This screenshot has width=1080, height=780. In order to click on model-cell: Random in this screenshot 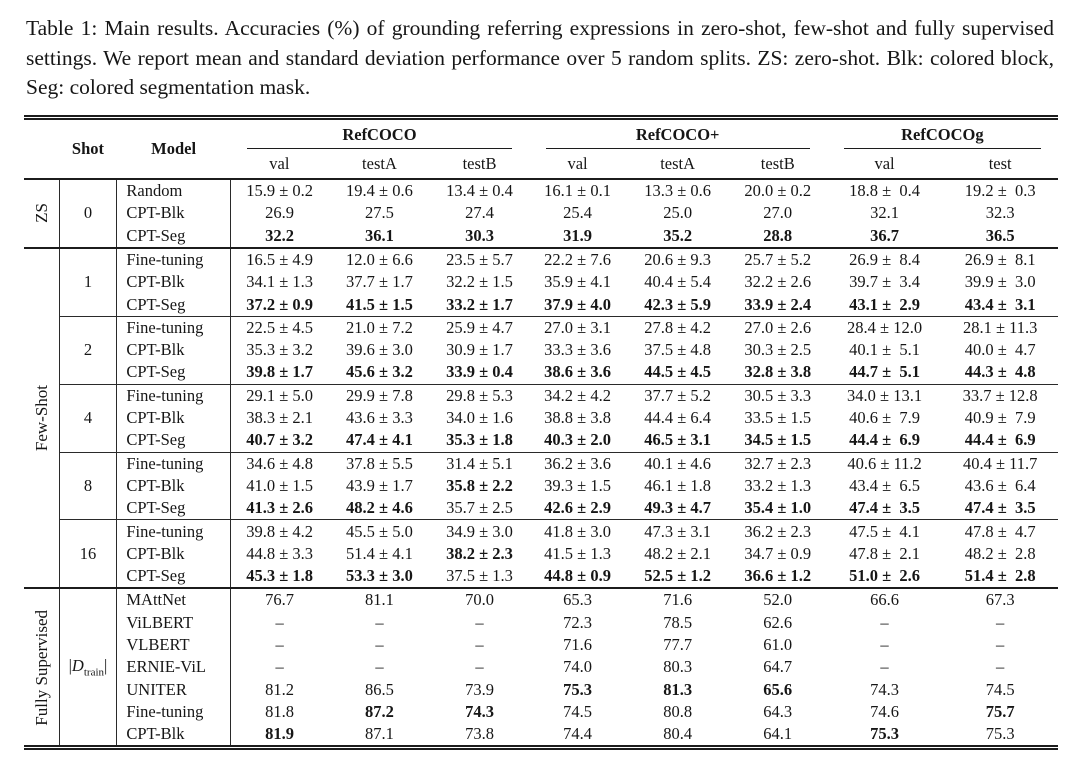, I will do `click(173, 190)`.